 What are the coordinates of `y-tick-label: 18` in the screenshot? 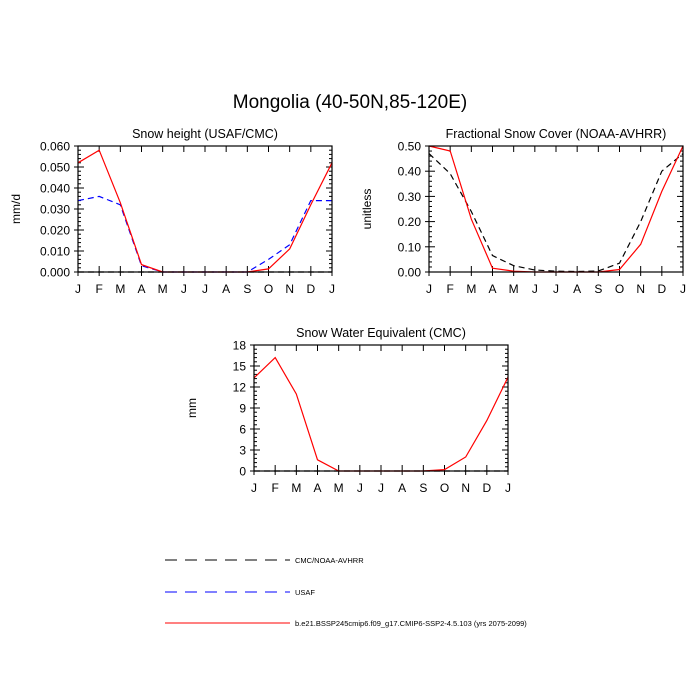 It's located at (240, 346).